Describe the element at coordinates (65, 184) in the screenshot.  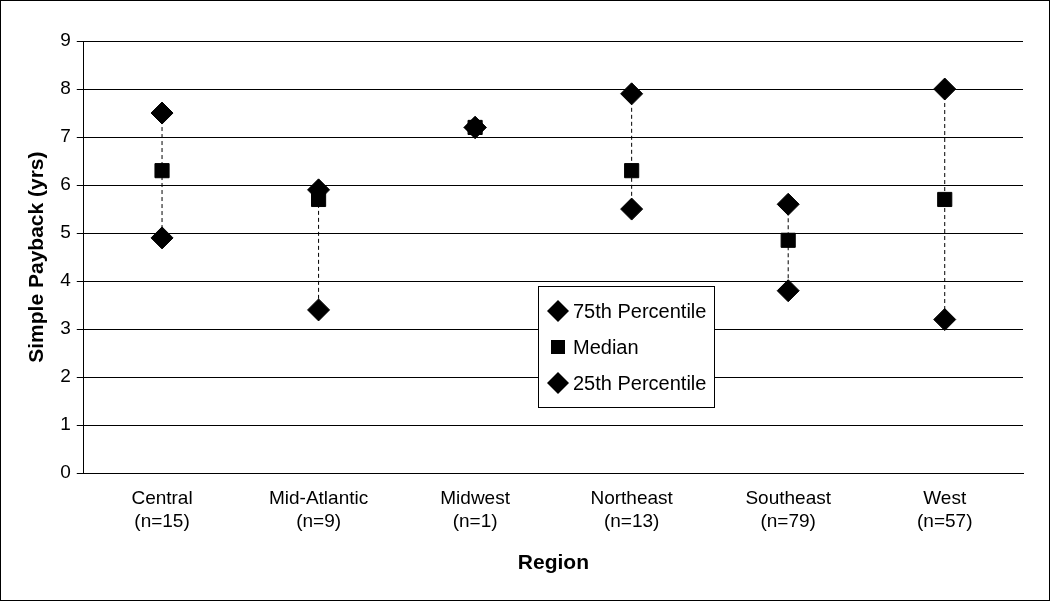
I see `y-tick-label: 6` at that location.